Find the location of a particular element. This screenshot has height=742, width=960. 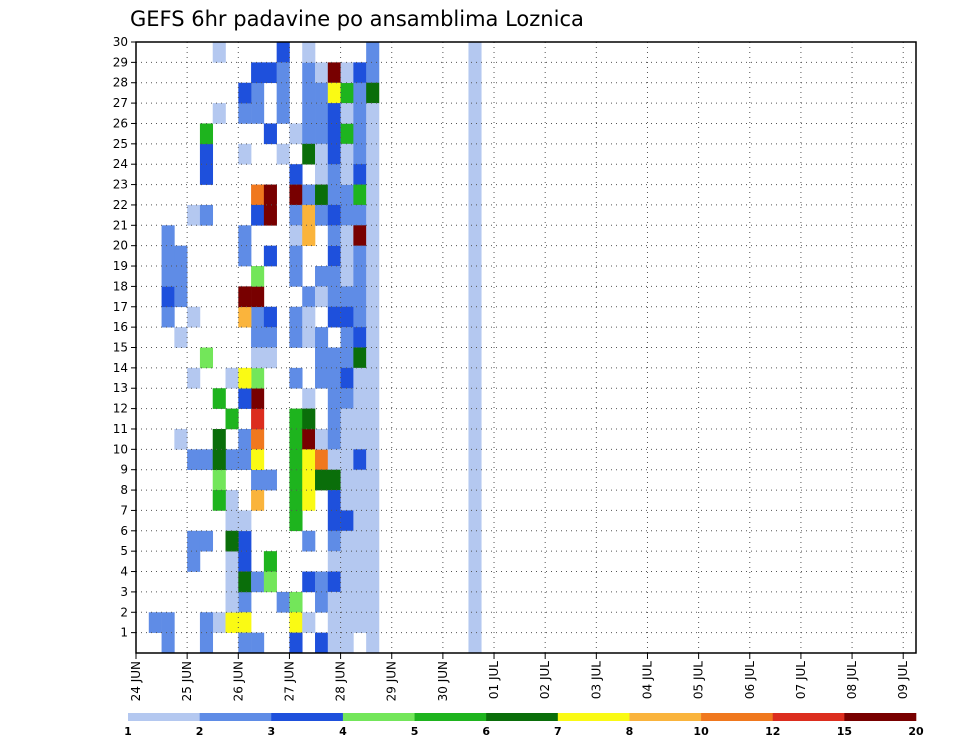

y-tick-label: 23 is located at coordinates (120, 185).